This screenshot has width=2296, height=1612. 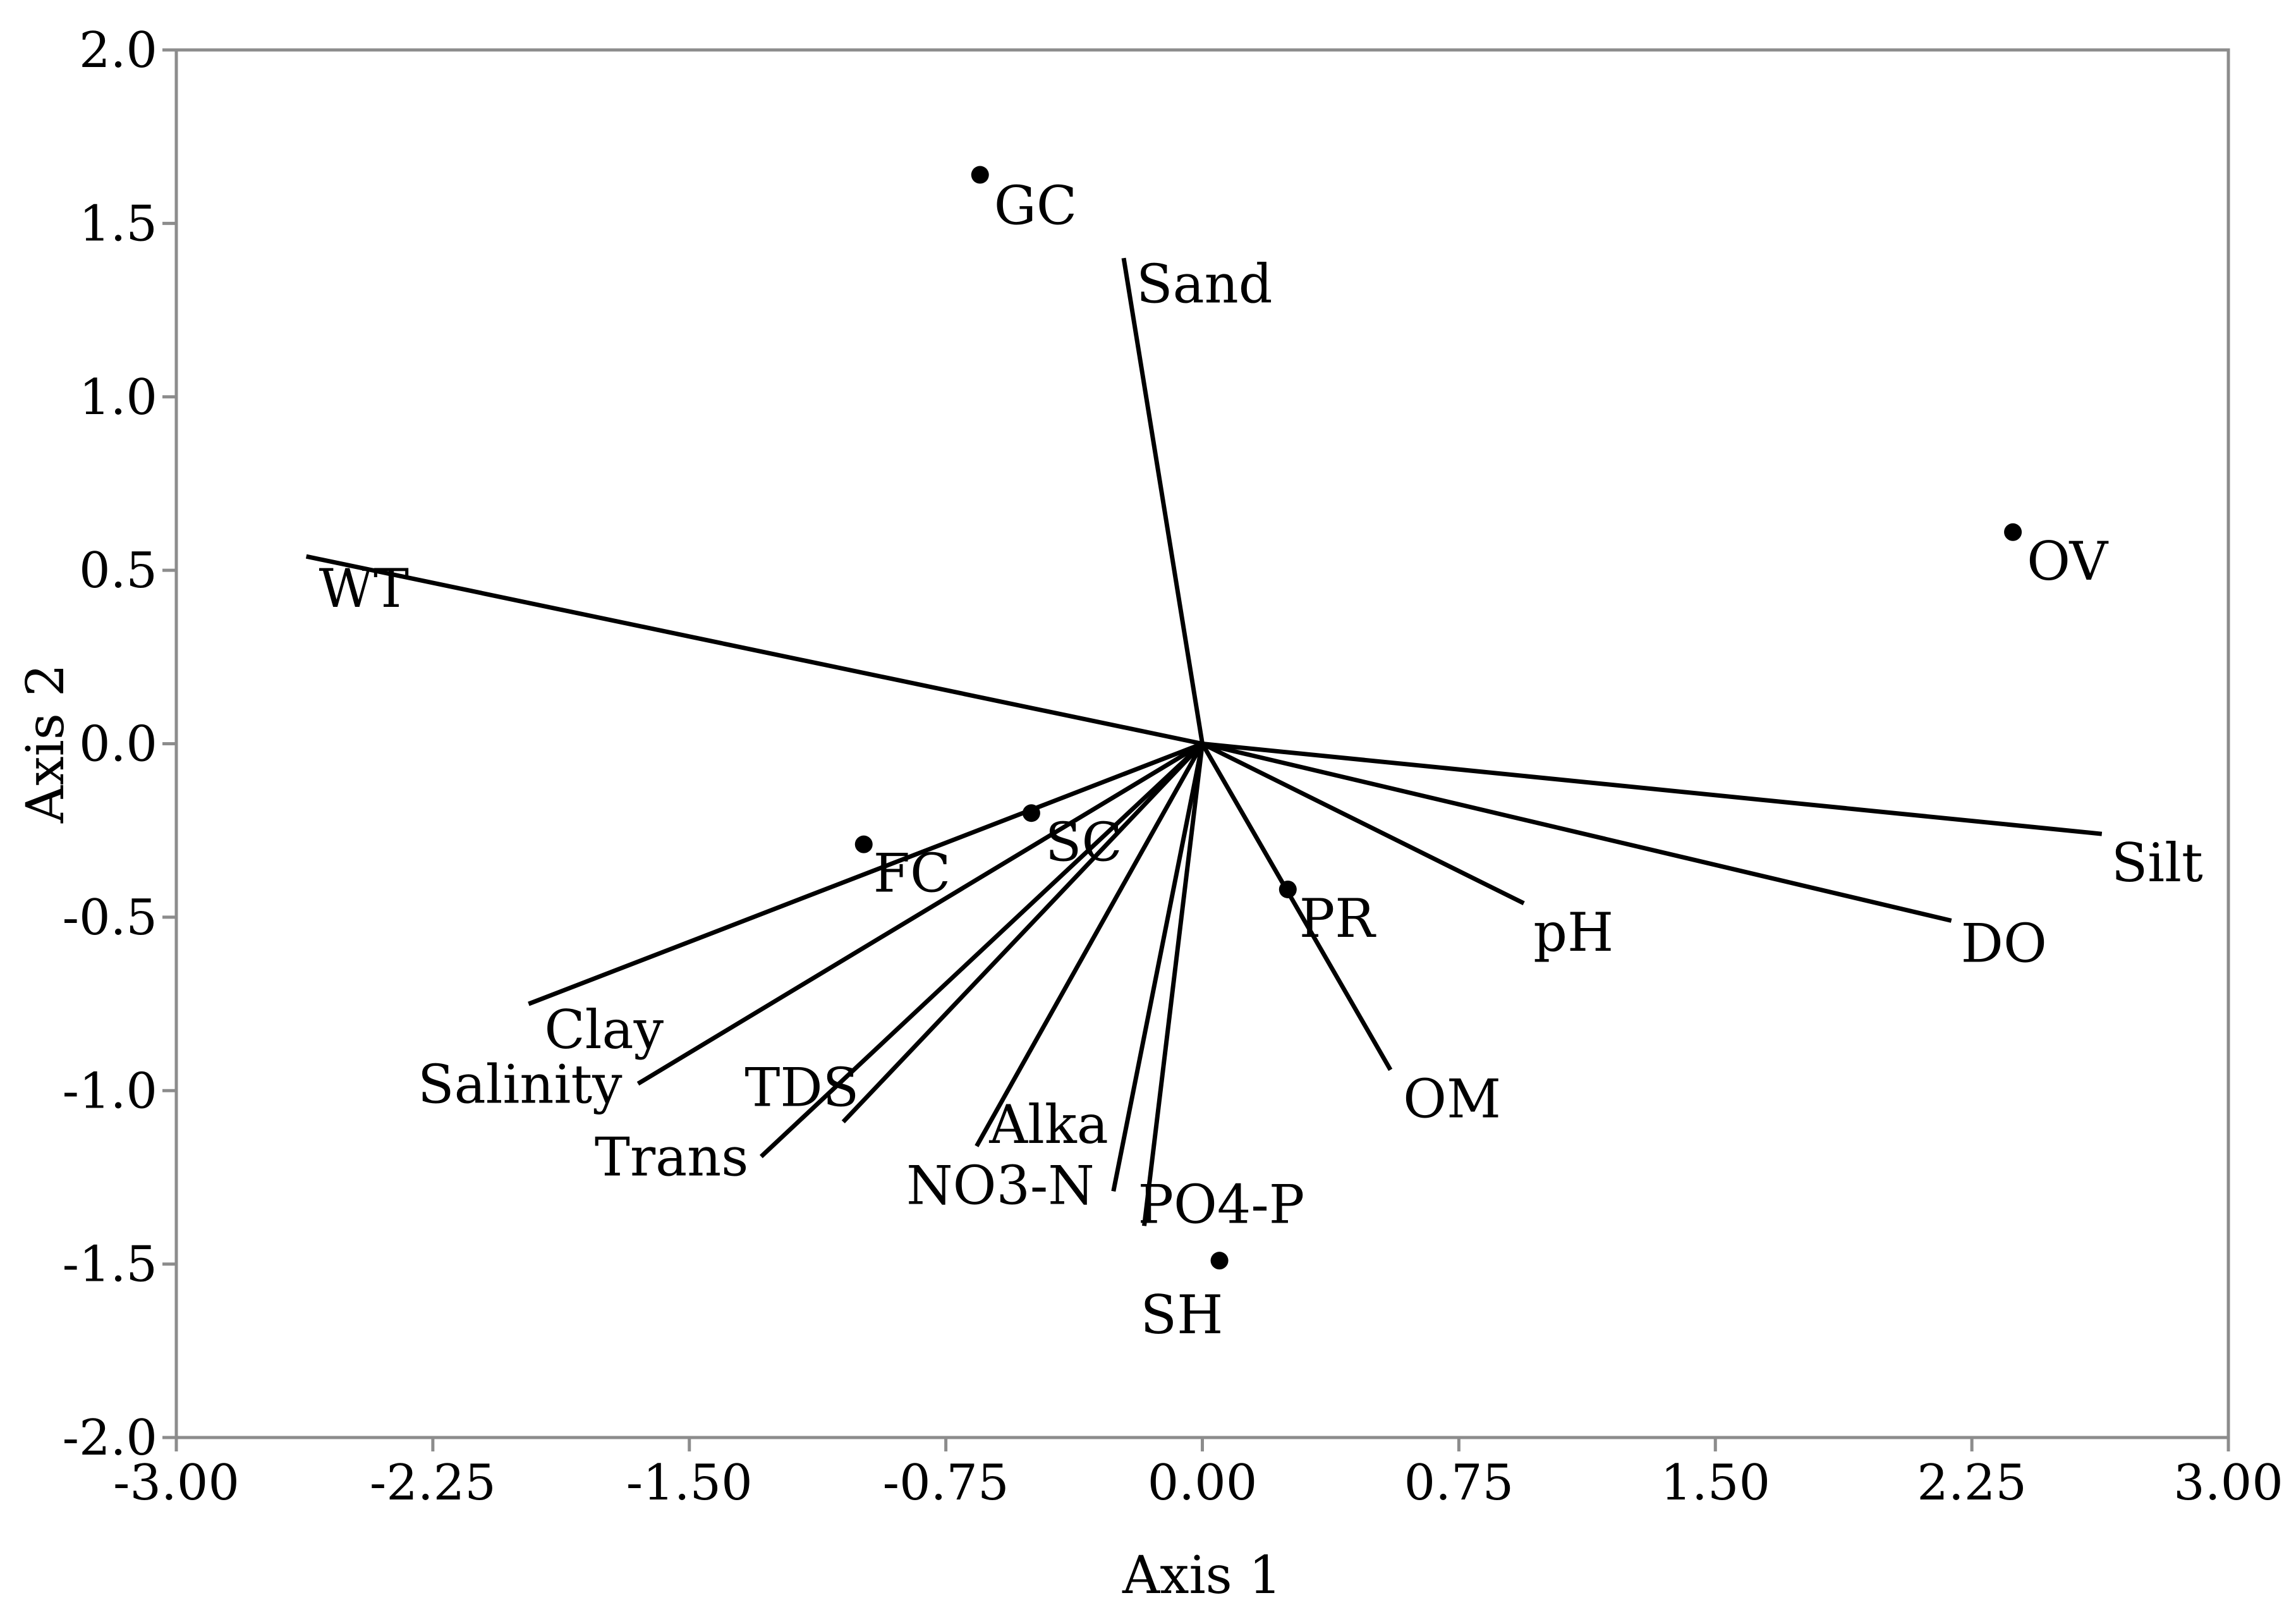 What do you see at coordinates (110, 918) in the screenshot?
I see `y-tick-label: -0.5` at bounding box center [110, 918].